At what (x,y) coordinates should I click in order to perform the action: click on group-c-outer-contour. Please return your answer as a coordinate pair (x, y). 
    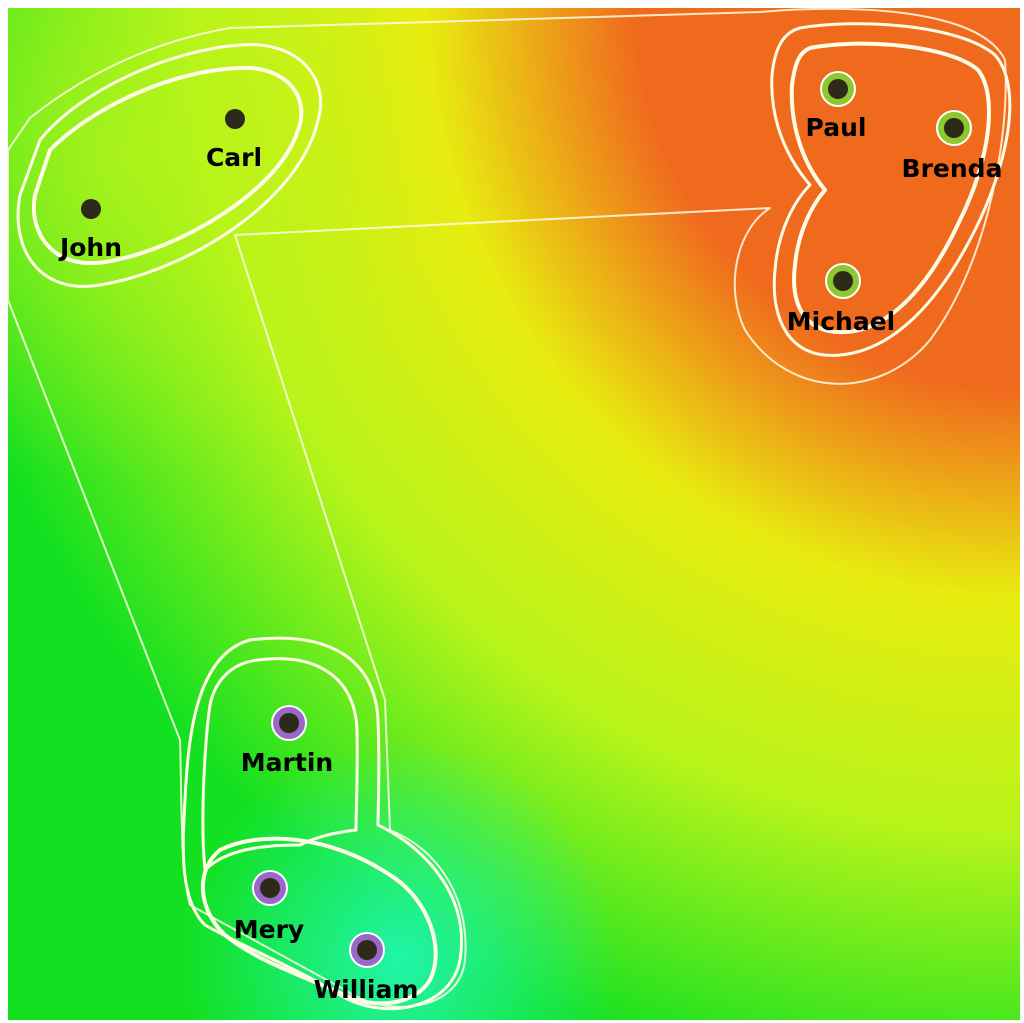
    Looking at the image, I should click on (322, 823).